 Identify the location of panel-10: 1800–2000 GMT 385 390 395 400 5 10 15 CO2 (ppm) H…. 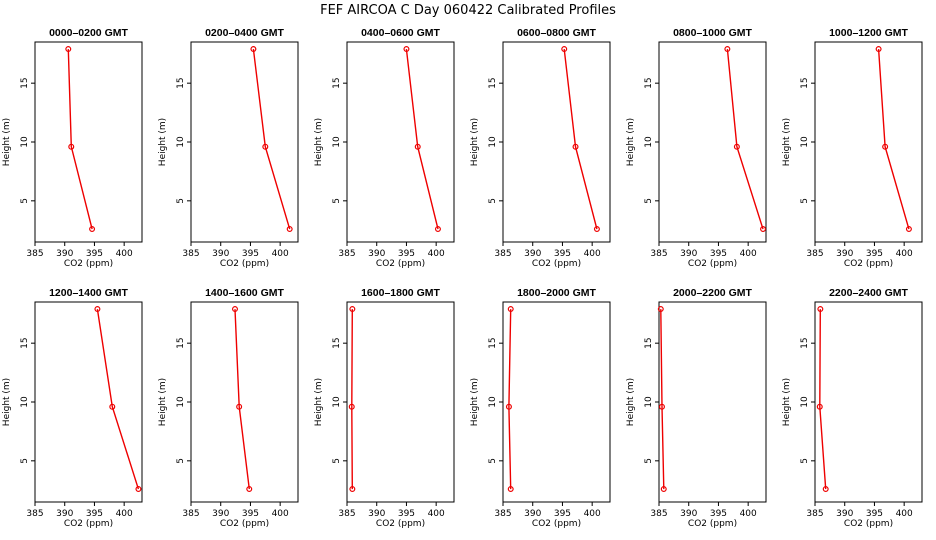
(540, 408).